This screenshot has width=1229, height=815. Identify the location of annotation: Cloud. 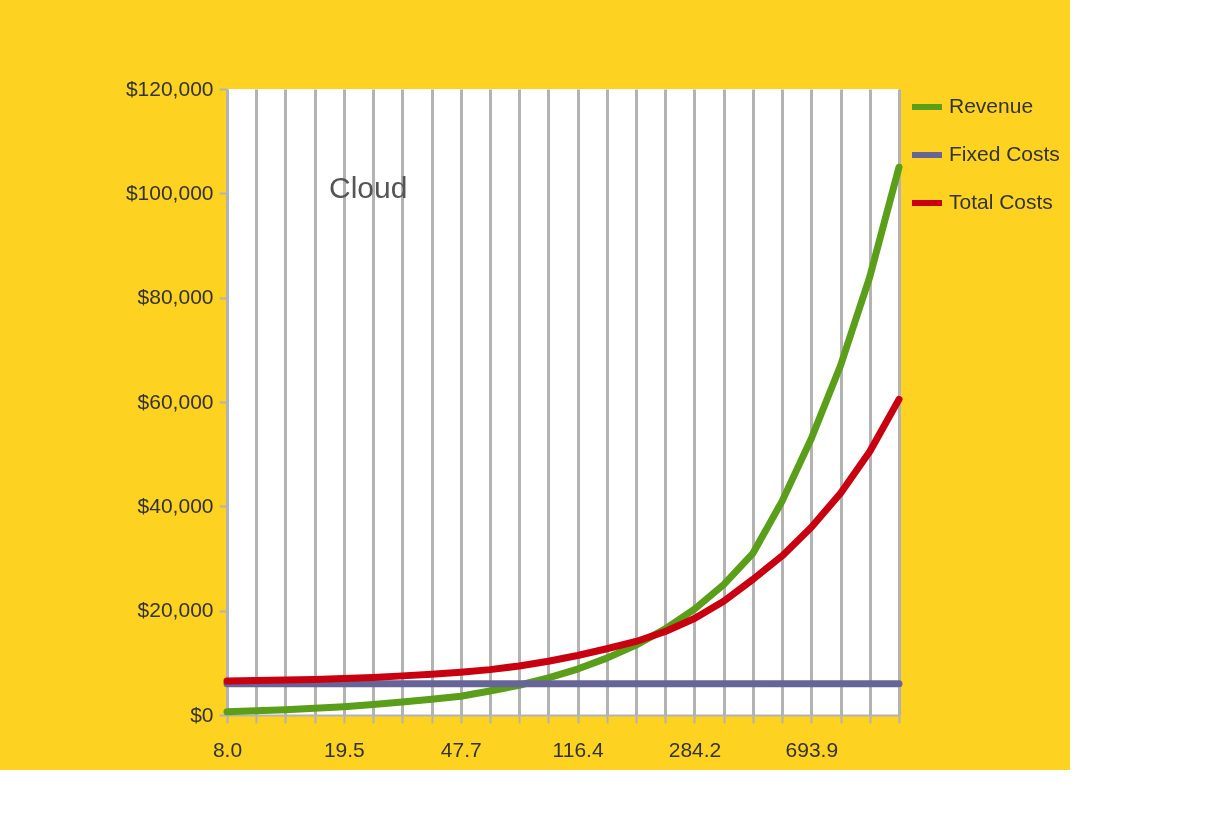
(368, 187).